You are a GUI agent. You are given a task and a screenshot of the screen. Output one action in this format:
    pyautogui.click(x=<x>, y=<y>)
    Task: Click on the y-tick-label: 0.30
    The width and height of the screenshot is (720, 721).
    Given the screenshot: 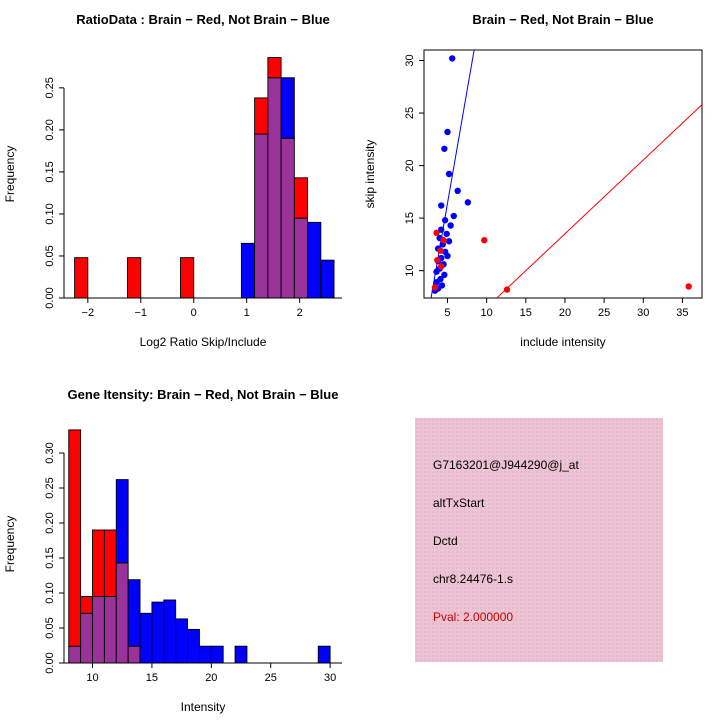 What is the action you would take?
    pyautogui.click(x=50, y=452)
    